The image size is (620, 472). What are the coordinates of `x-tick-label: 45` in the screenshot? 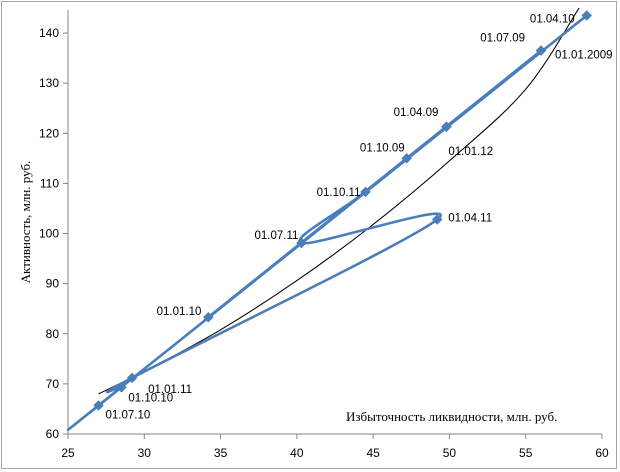 It's located at (373, 453).